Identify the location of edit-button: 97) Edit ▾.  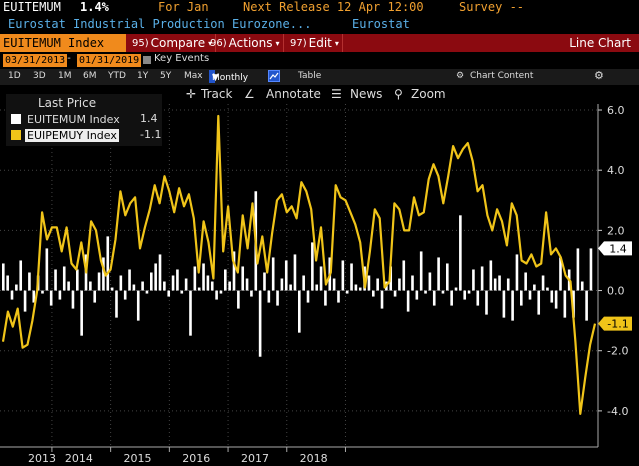
(315, 43).